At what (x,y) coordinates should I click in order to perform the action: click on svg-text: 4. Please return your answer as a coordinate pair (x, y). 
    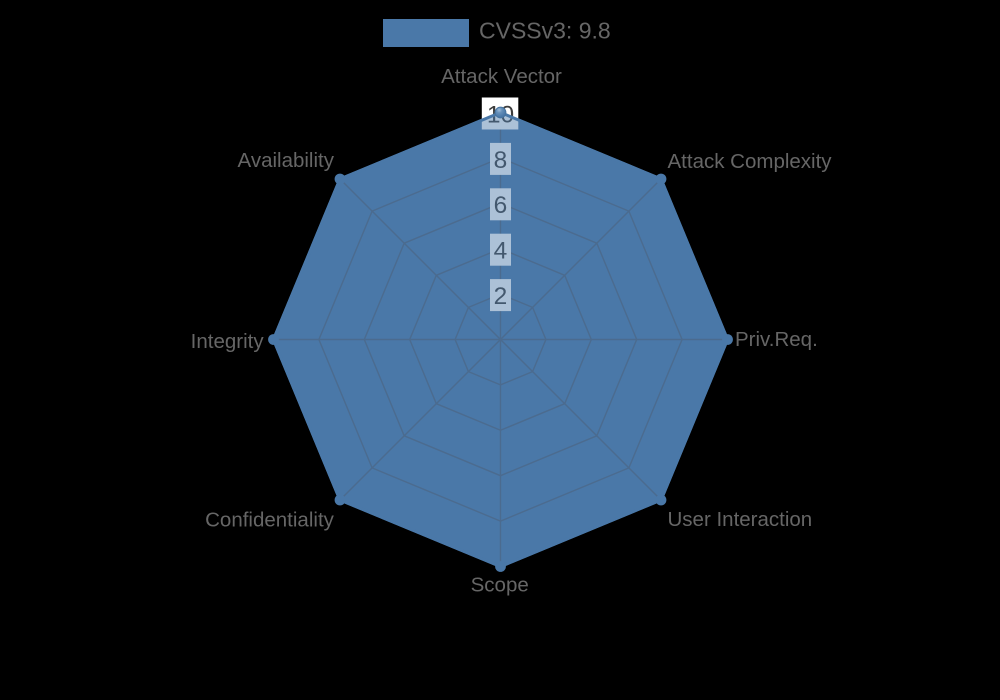
    Looking at the image, I should click on (501, 251).